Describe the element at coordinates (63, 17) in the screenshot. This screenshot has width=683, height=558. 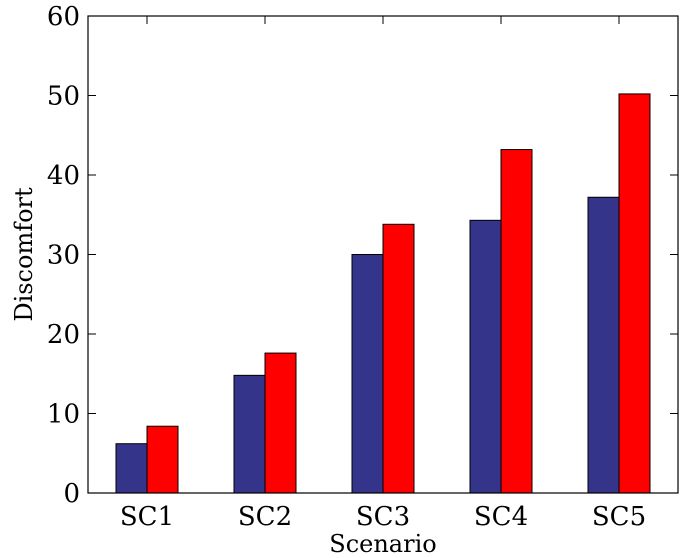
I see `y-tick-label: 60` at that location.